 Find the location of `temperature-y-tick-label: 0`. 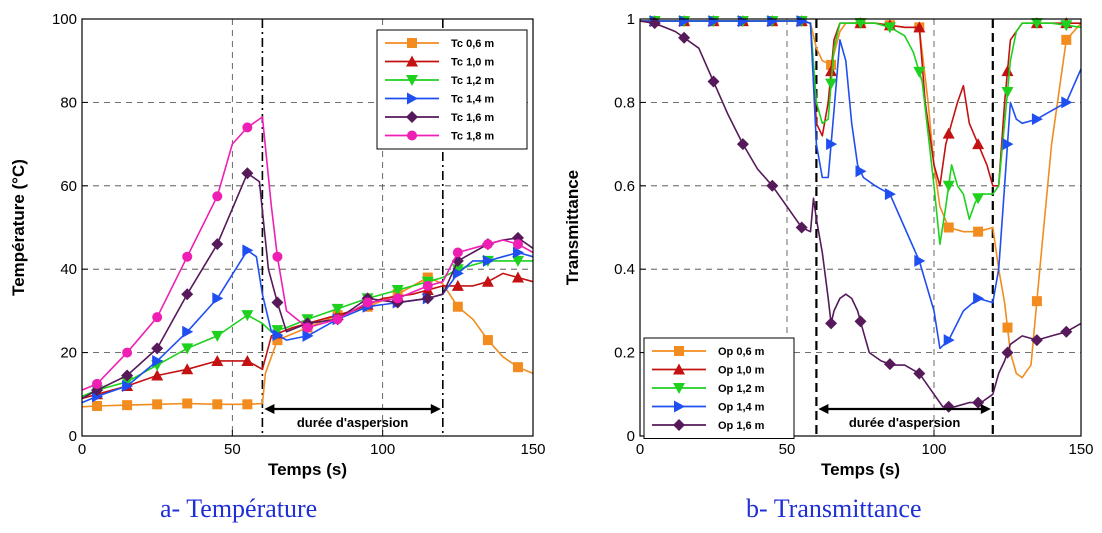

temperature-y-tick-label: 0 is located at coordinates (73, 436).